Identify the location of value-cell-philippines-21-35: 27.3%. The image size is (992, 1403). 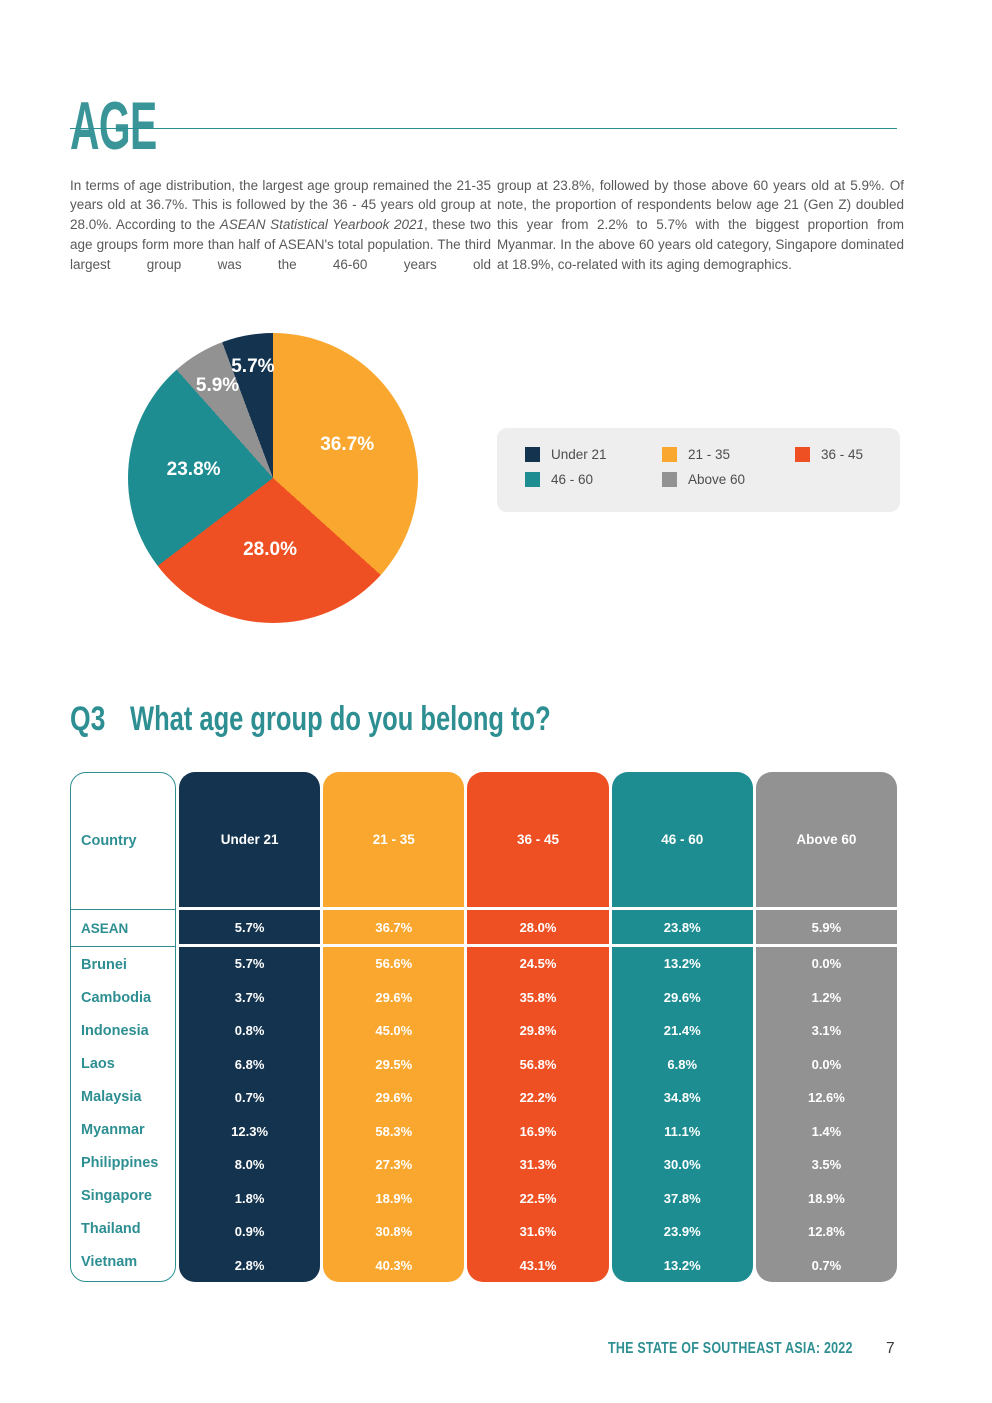
(394, 1165).